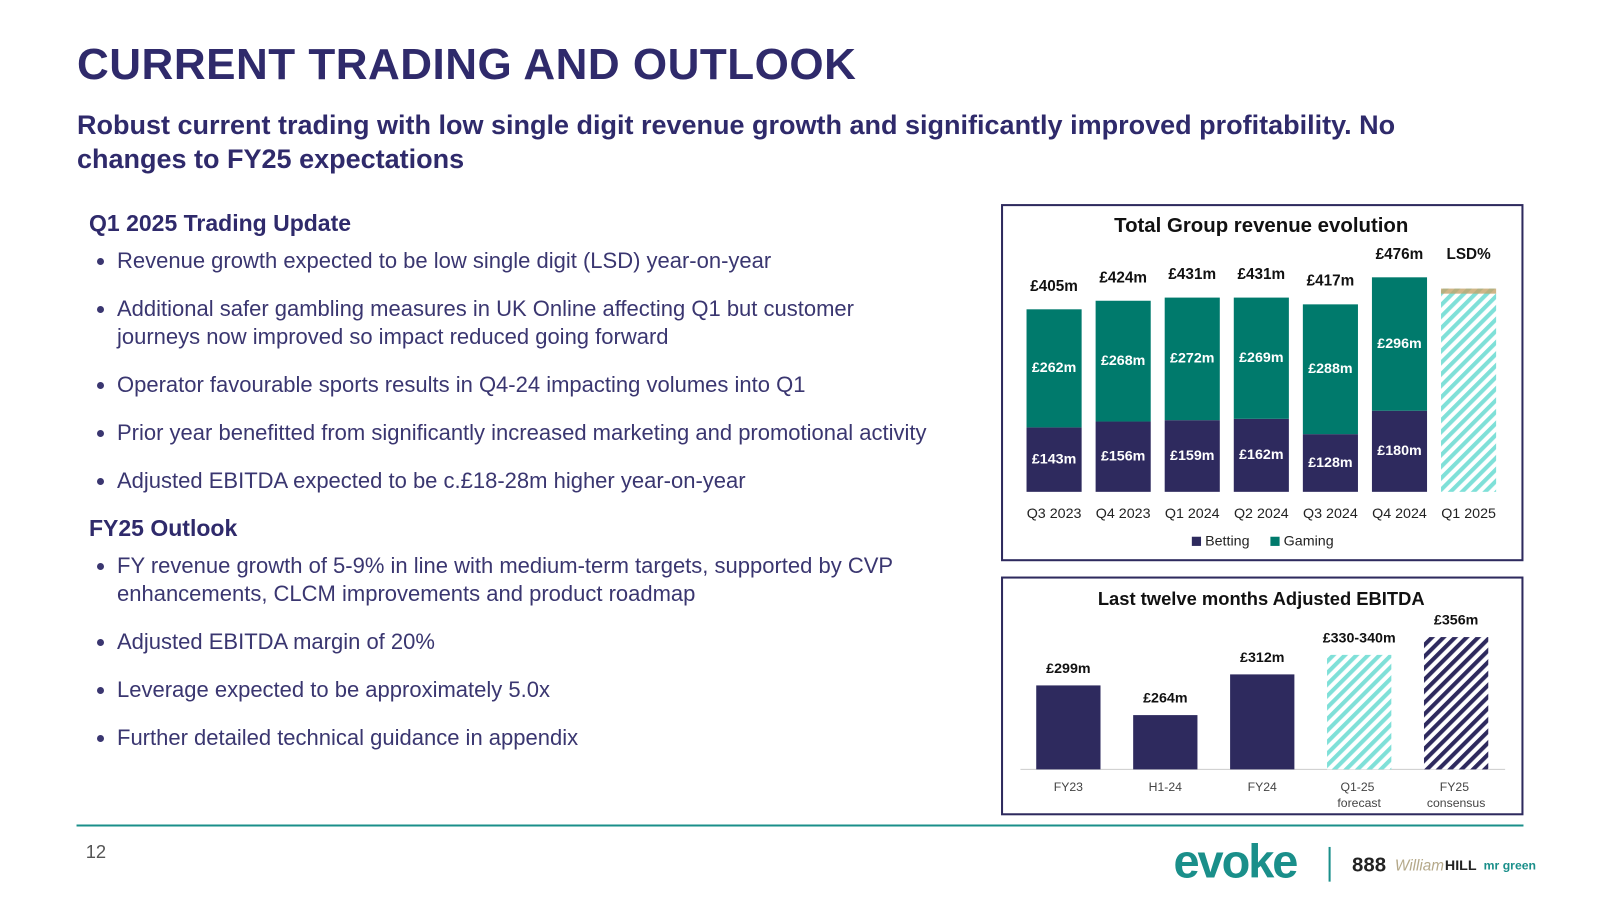  Describe the element at coordinates (1192, 514) in the screenshot. I see `x-tick-label: Q1 2024` at that location.